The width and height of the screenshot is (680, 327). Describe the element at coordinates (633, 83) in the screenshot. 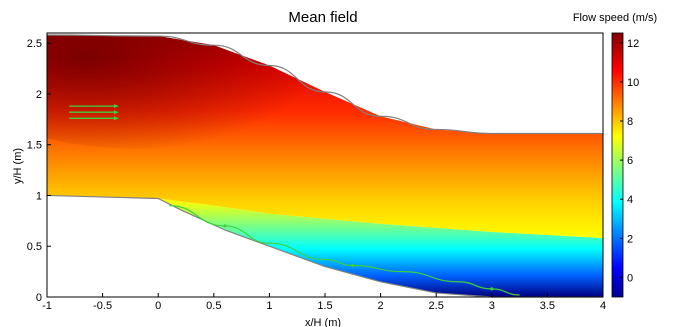

I see `colorbar-tick-label: 10` at that location.